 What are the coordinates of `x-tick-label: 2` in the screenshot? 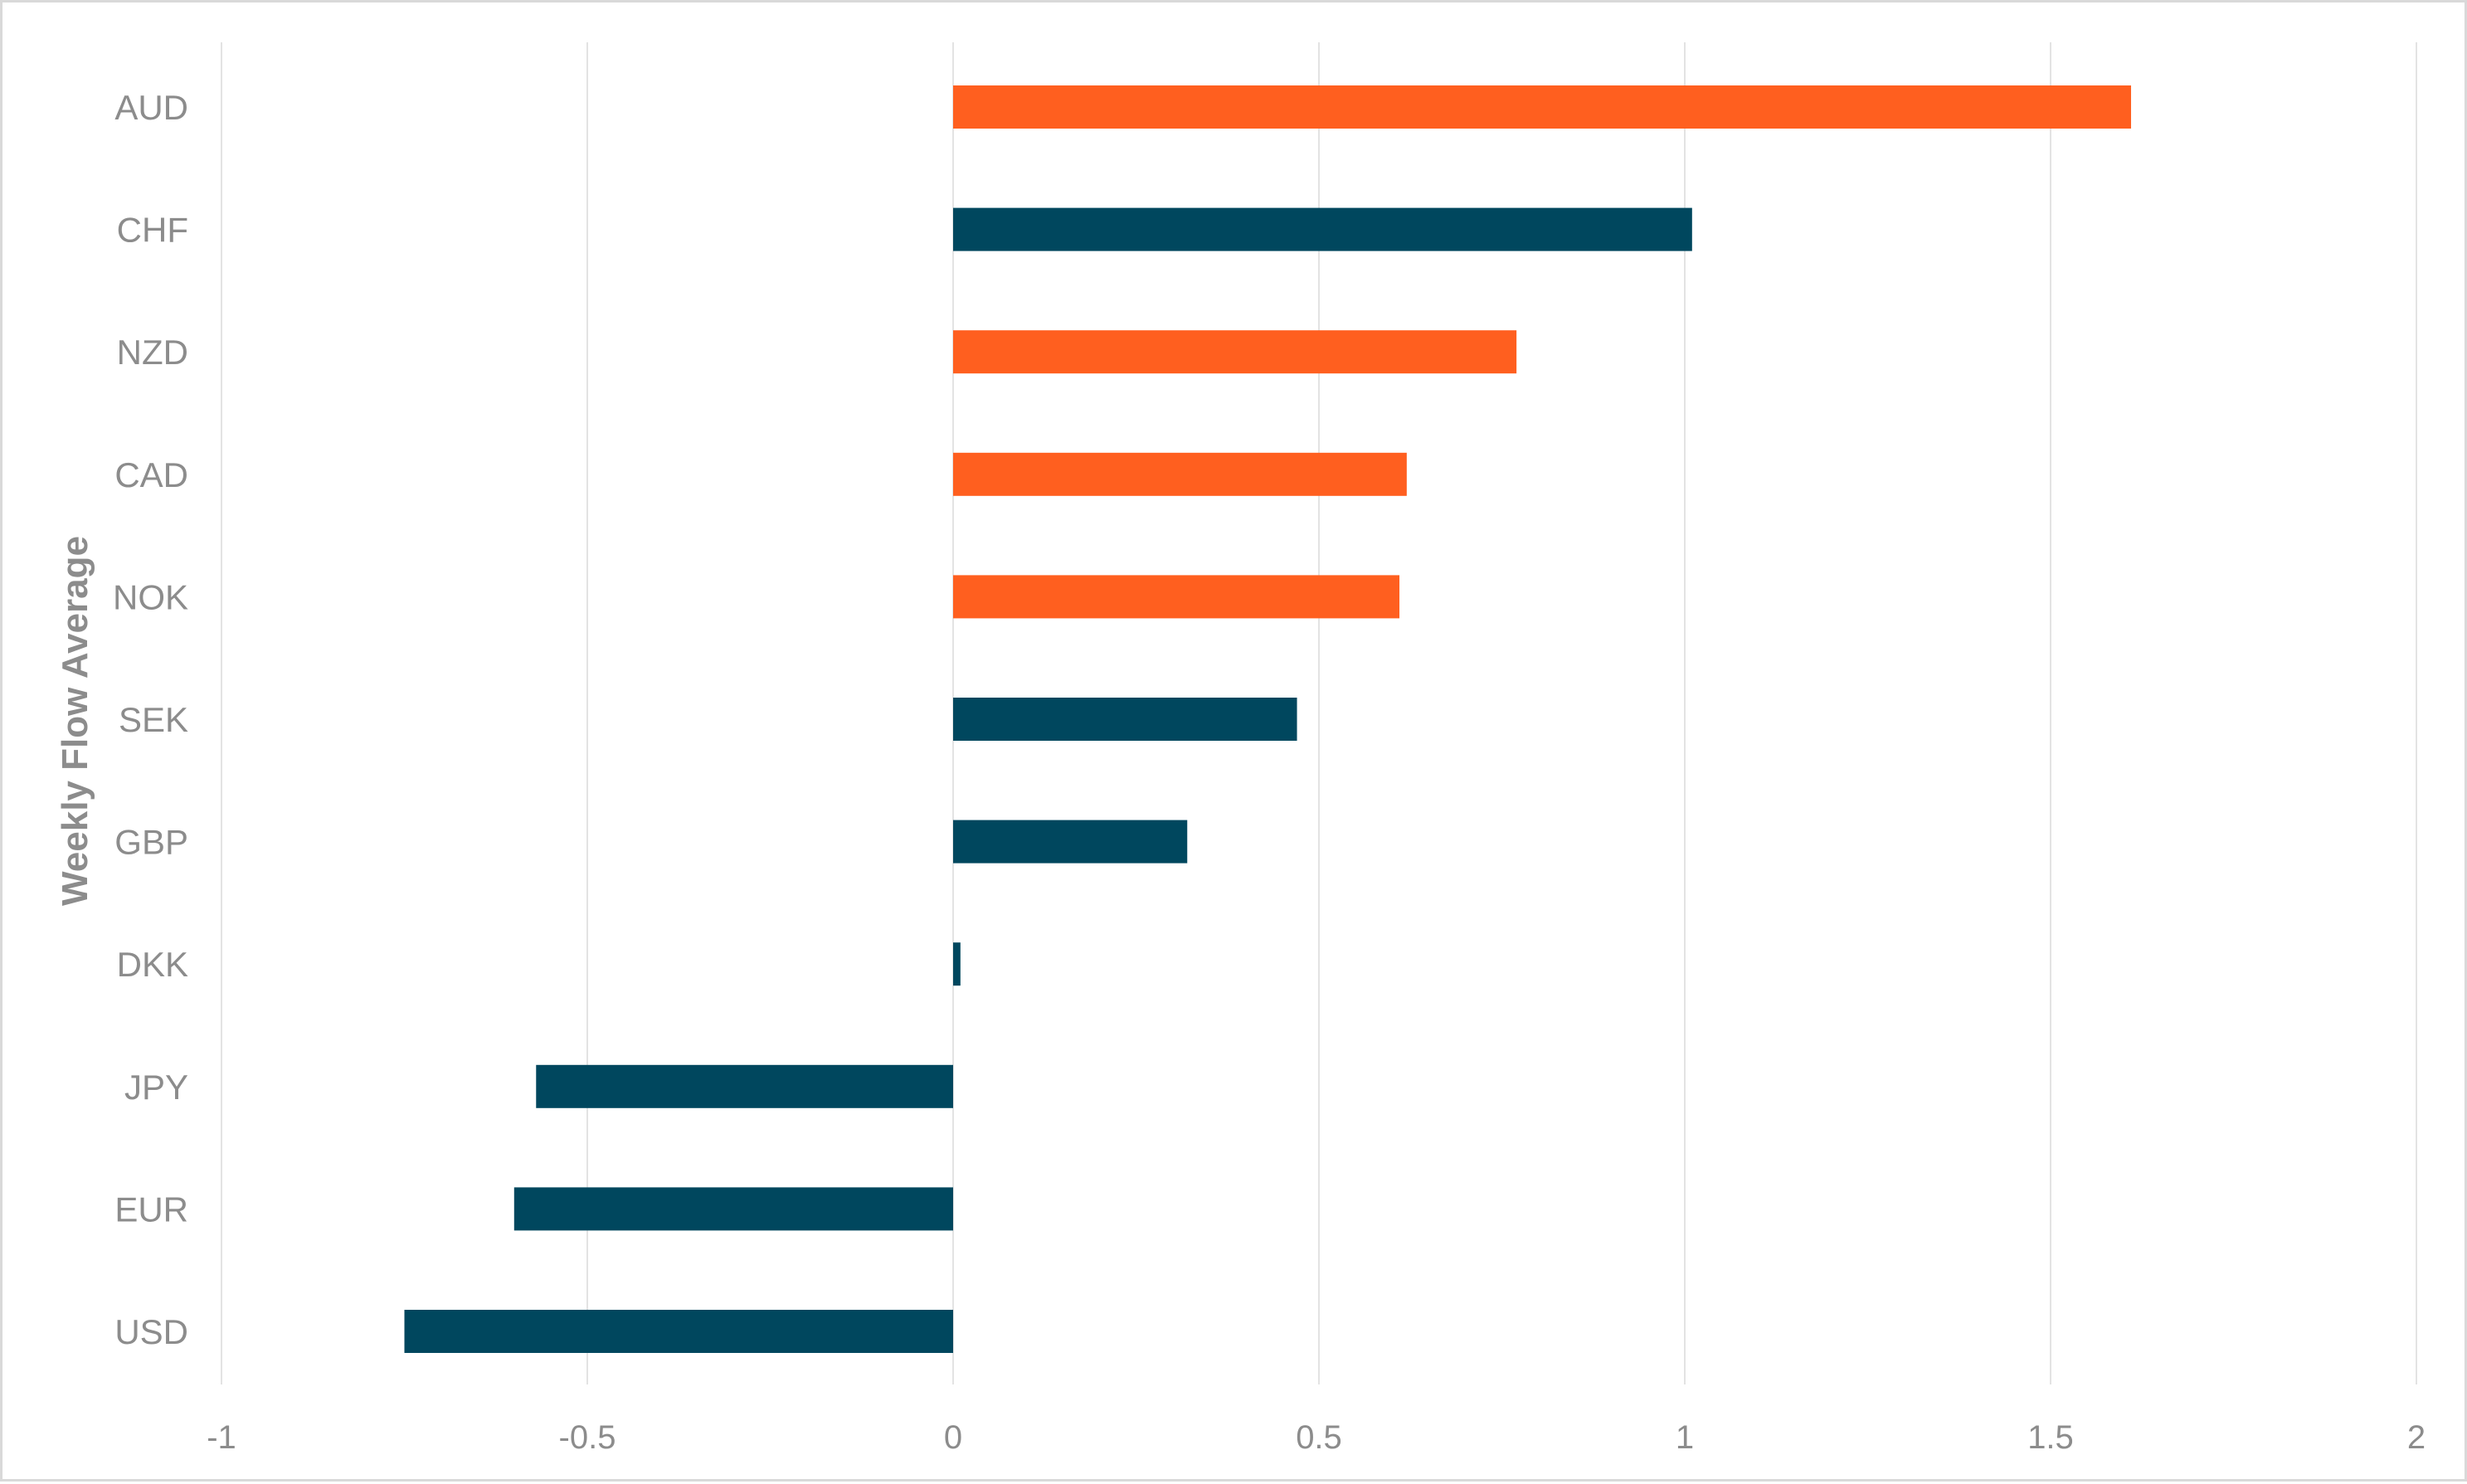 It's located at (2416, 1437).